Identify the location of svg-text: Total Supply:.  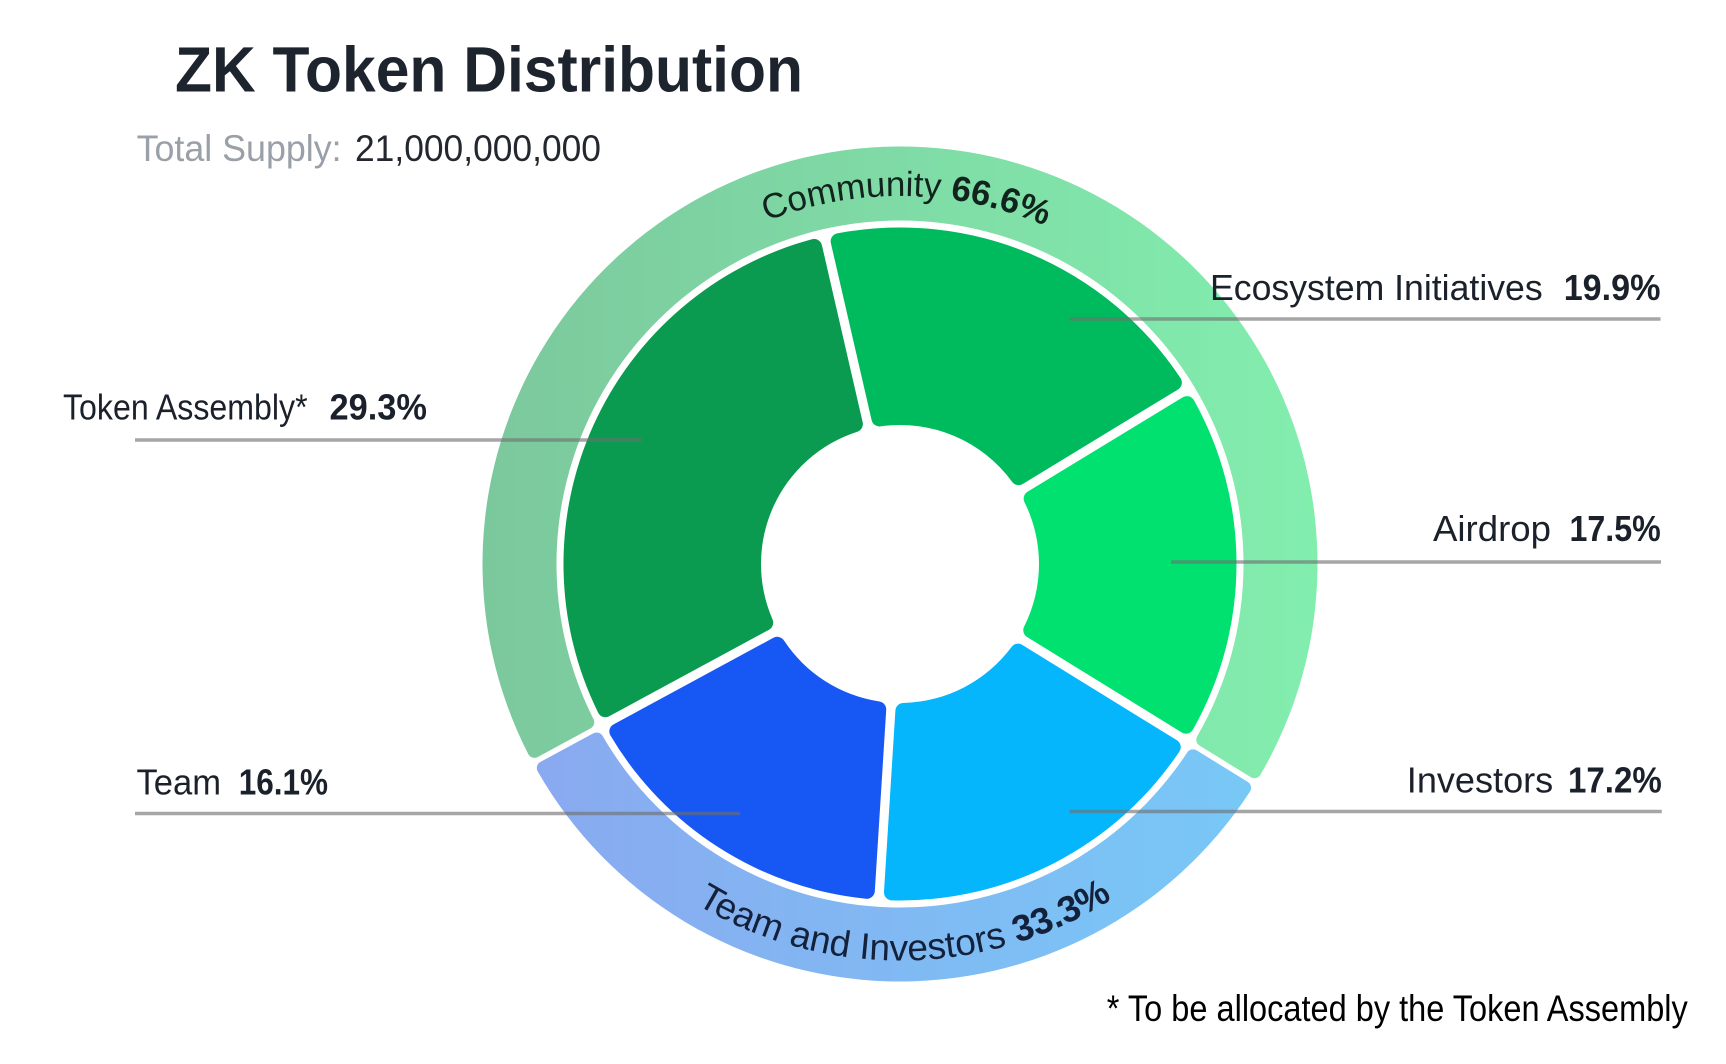
(239, 148).